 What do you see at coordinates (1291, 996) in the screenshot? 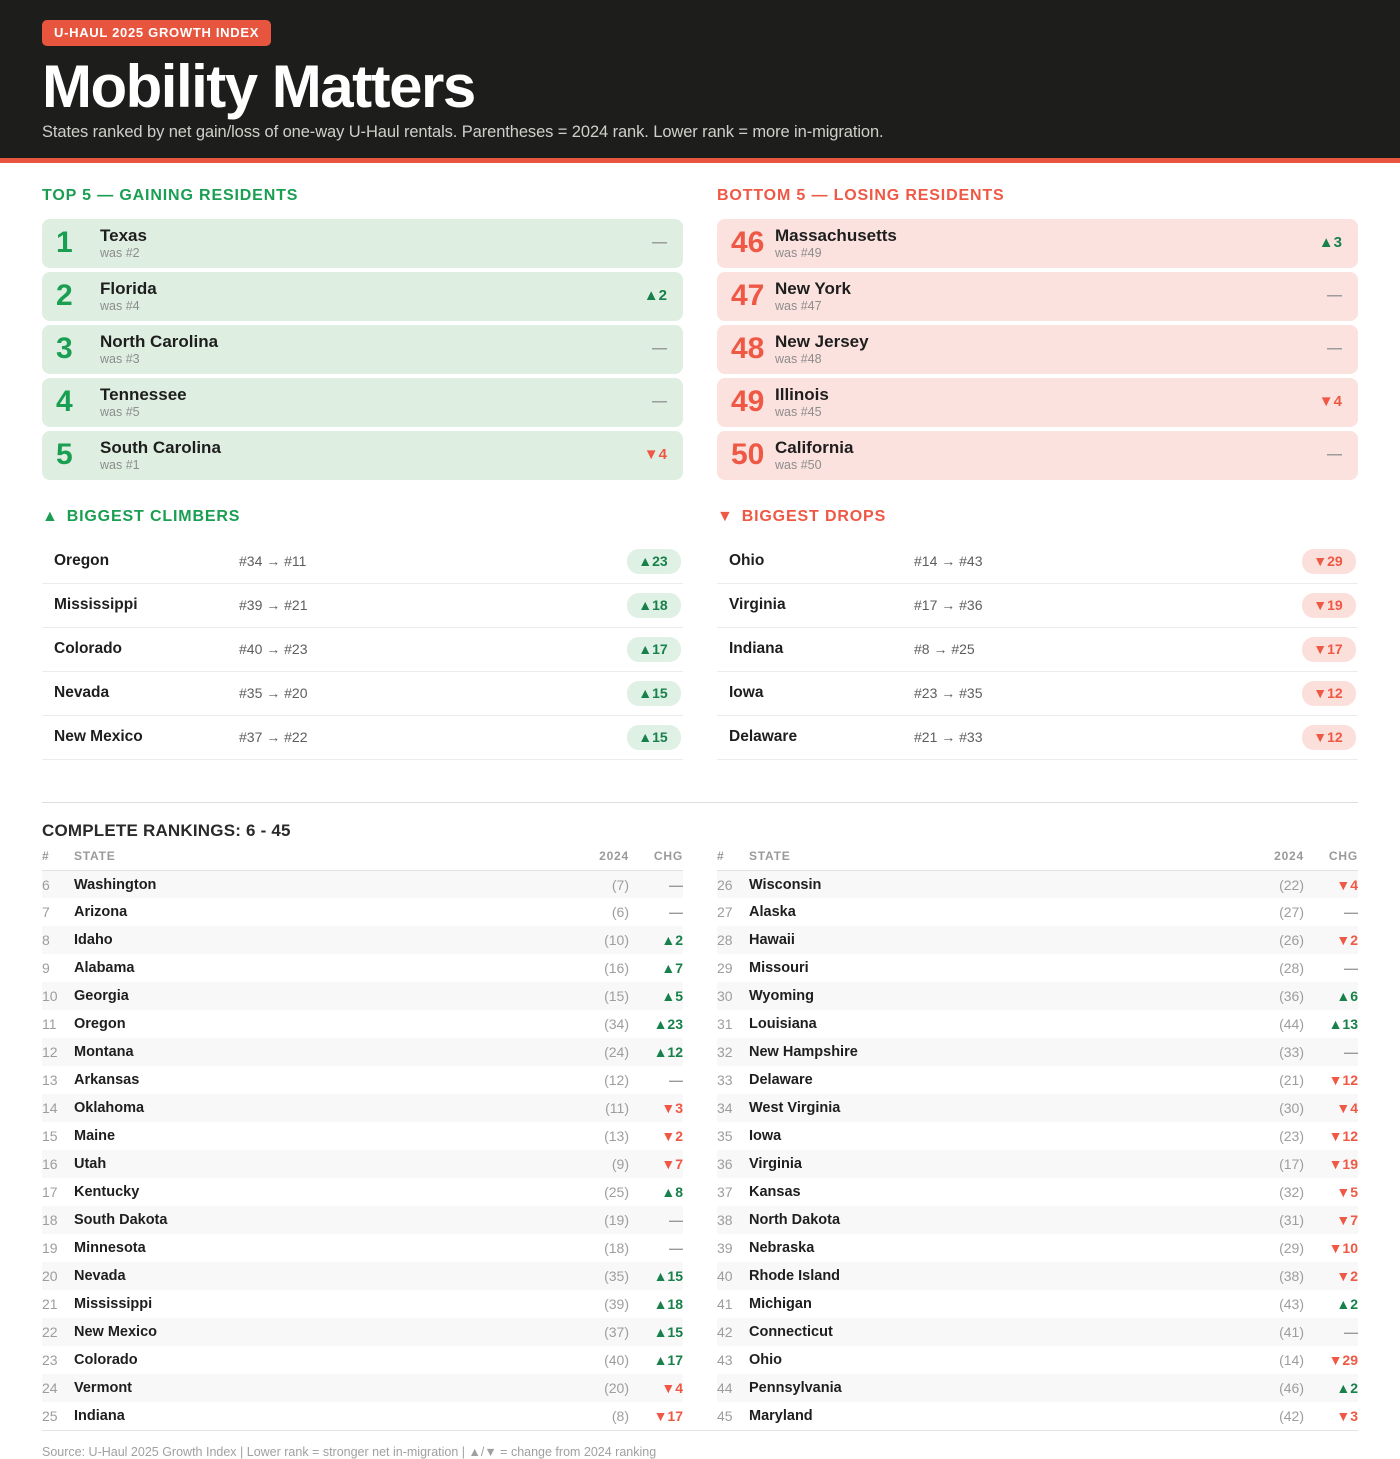
I see `rank-2024: (36)` at bounding box center [1291, 996].